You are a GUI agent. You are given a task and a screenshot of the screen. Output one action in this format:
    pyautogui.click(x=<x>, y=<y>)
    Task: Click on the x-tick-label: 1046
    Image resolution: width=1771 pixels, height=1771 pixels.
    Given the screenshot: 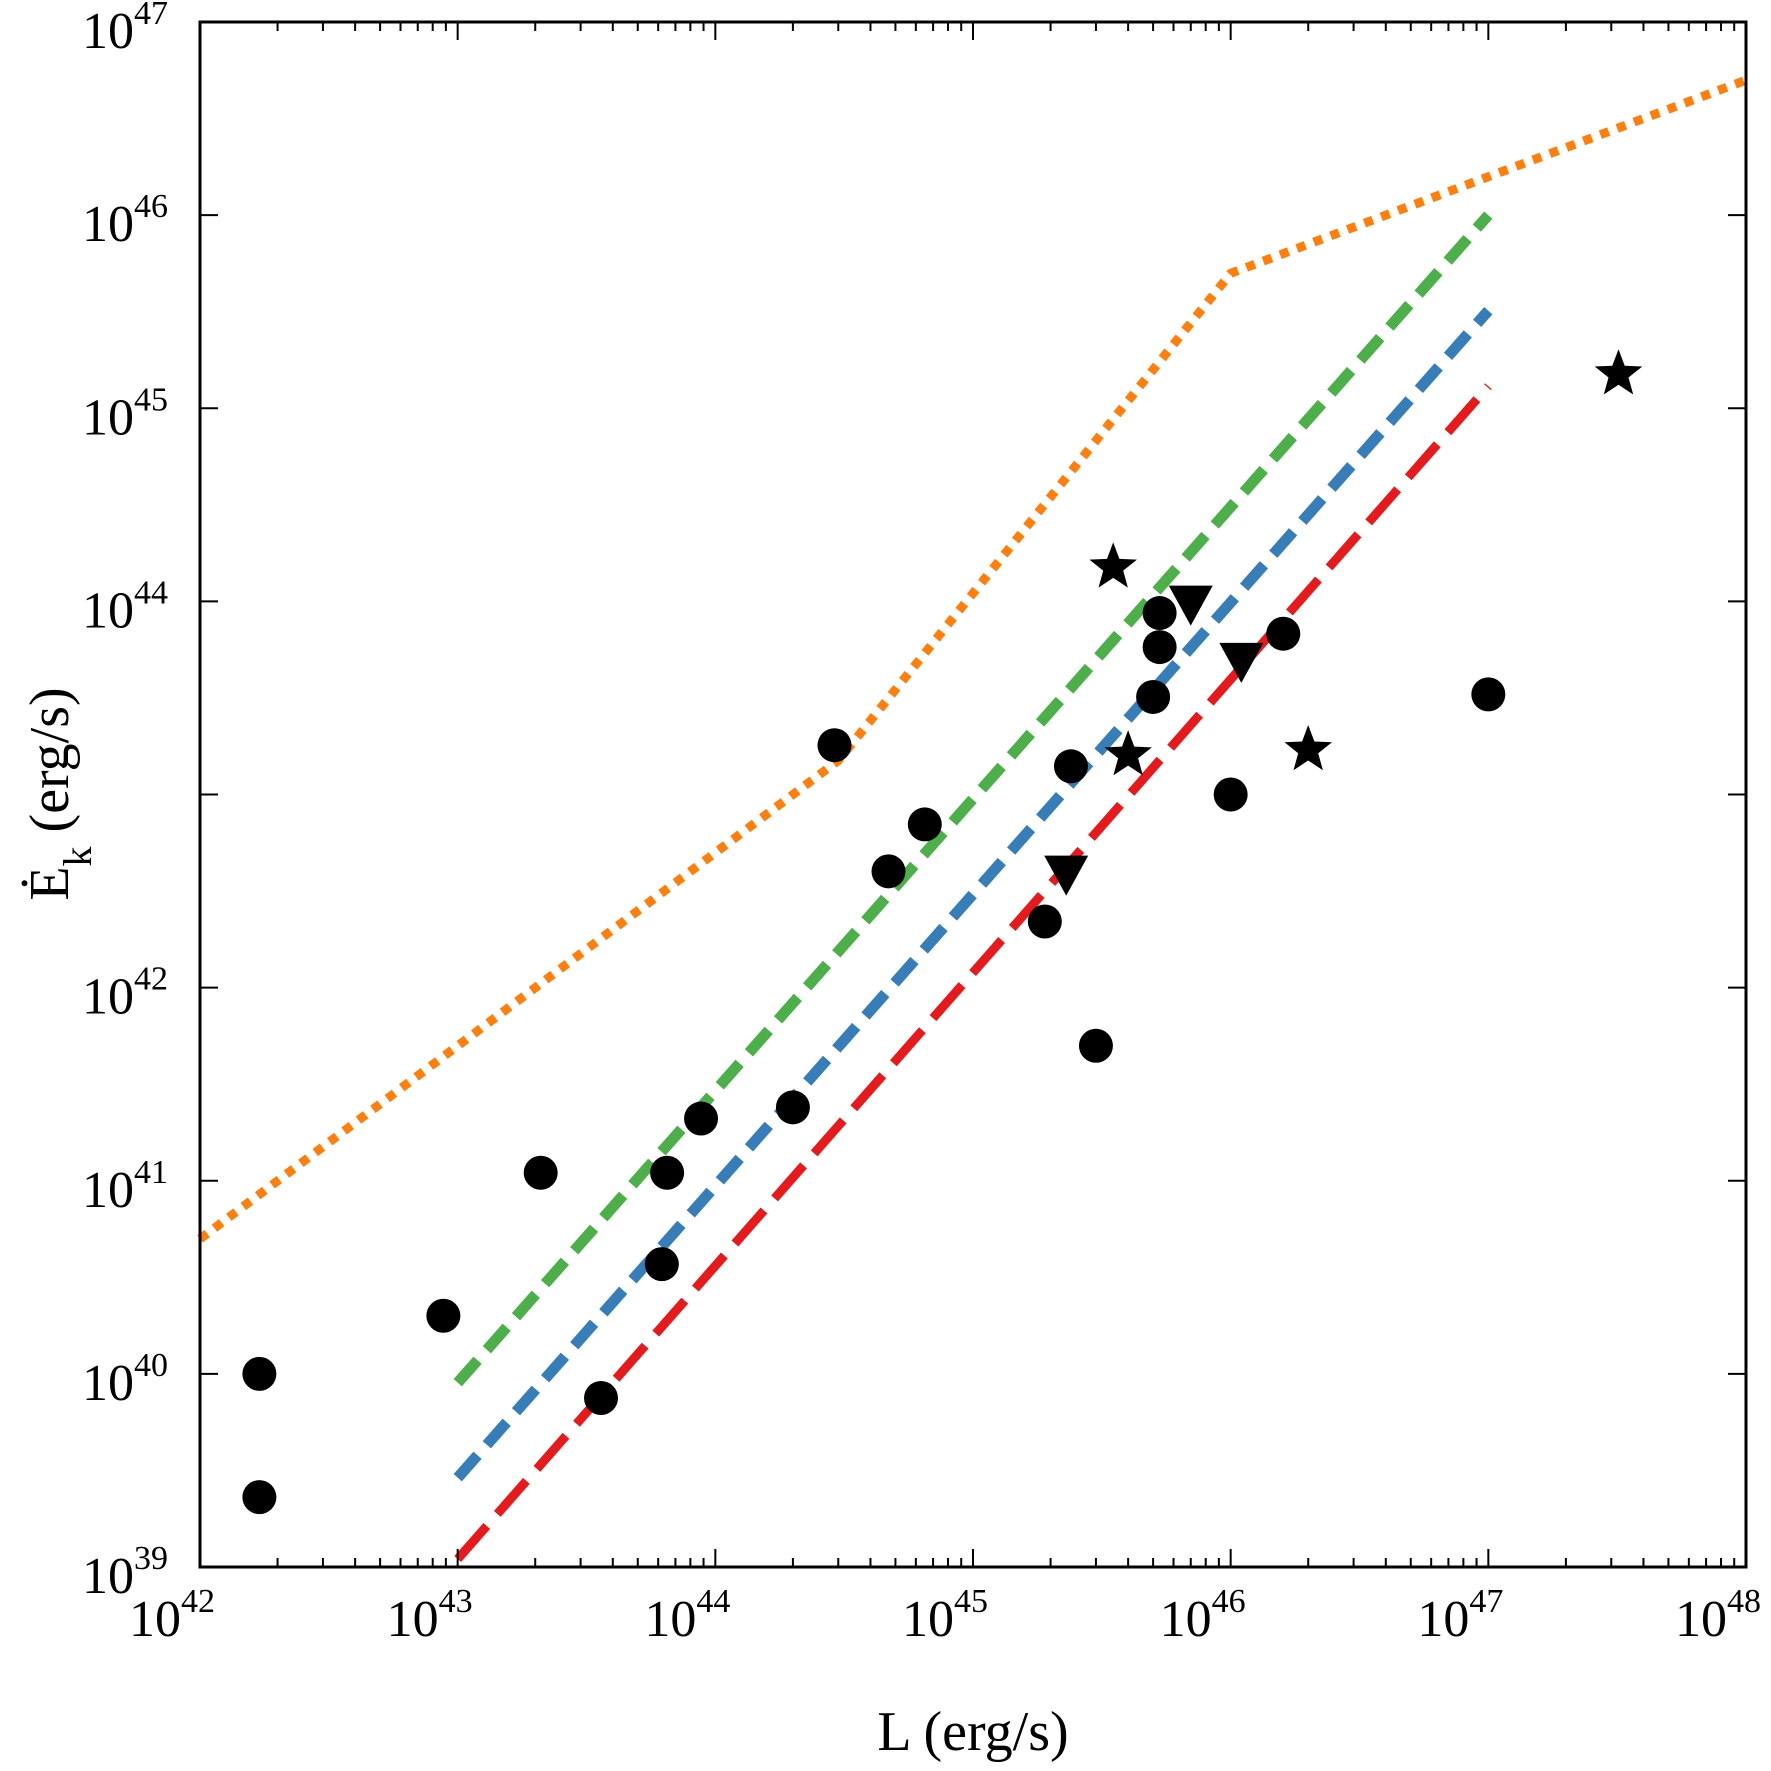 What is the action you would take?
    pyautogui.click(x=1203, y=1615)
    